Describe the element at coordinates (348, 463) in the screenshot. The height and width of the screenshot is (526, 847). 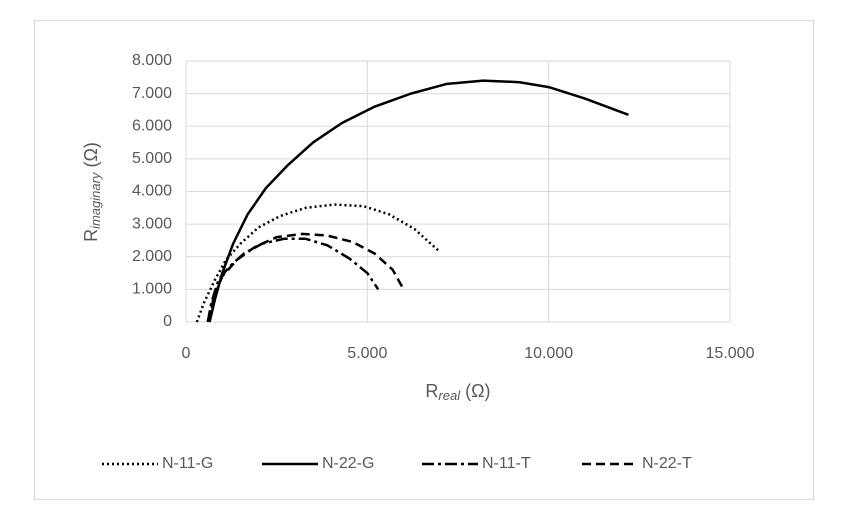
I see `legend-label: N-22-G` at that location.